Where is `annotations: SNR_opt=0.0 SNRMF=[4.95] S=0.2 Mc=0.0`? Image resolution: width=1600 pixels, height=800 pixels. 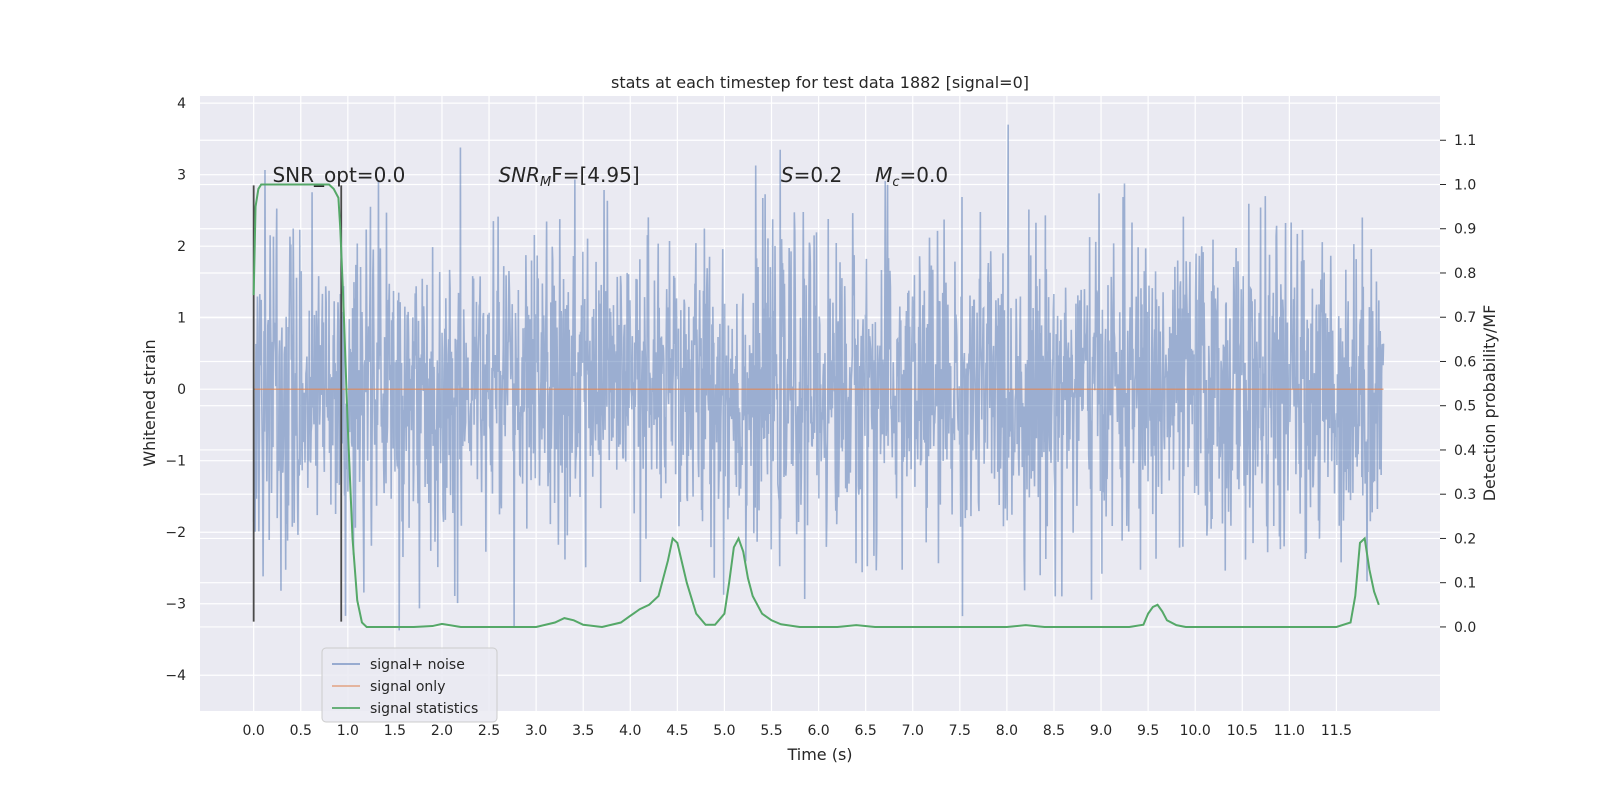 annotations: SNR_opt=0.0 SNRMF=[4.95] S=0.2 Mc=0.0 is located at coordinates (610, 176).